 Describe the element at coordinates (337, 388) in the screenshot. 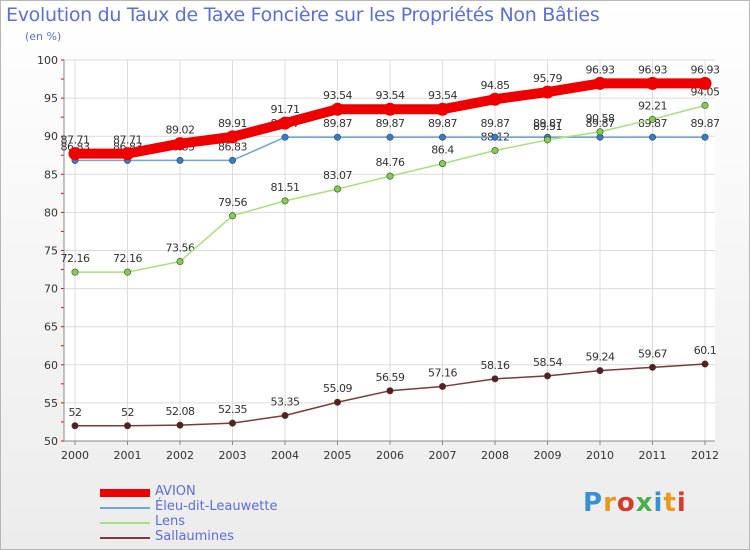

I see `data-label-sallaumines: 55.09` at that location.